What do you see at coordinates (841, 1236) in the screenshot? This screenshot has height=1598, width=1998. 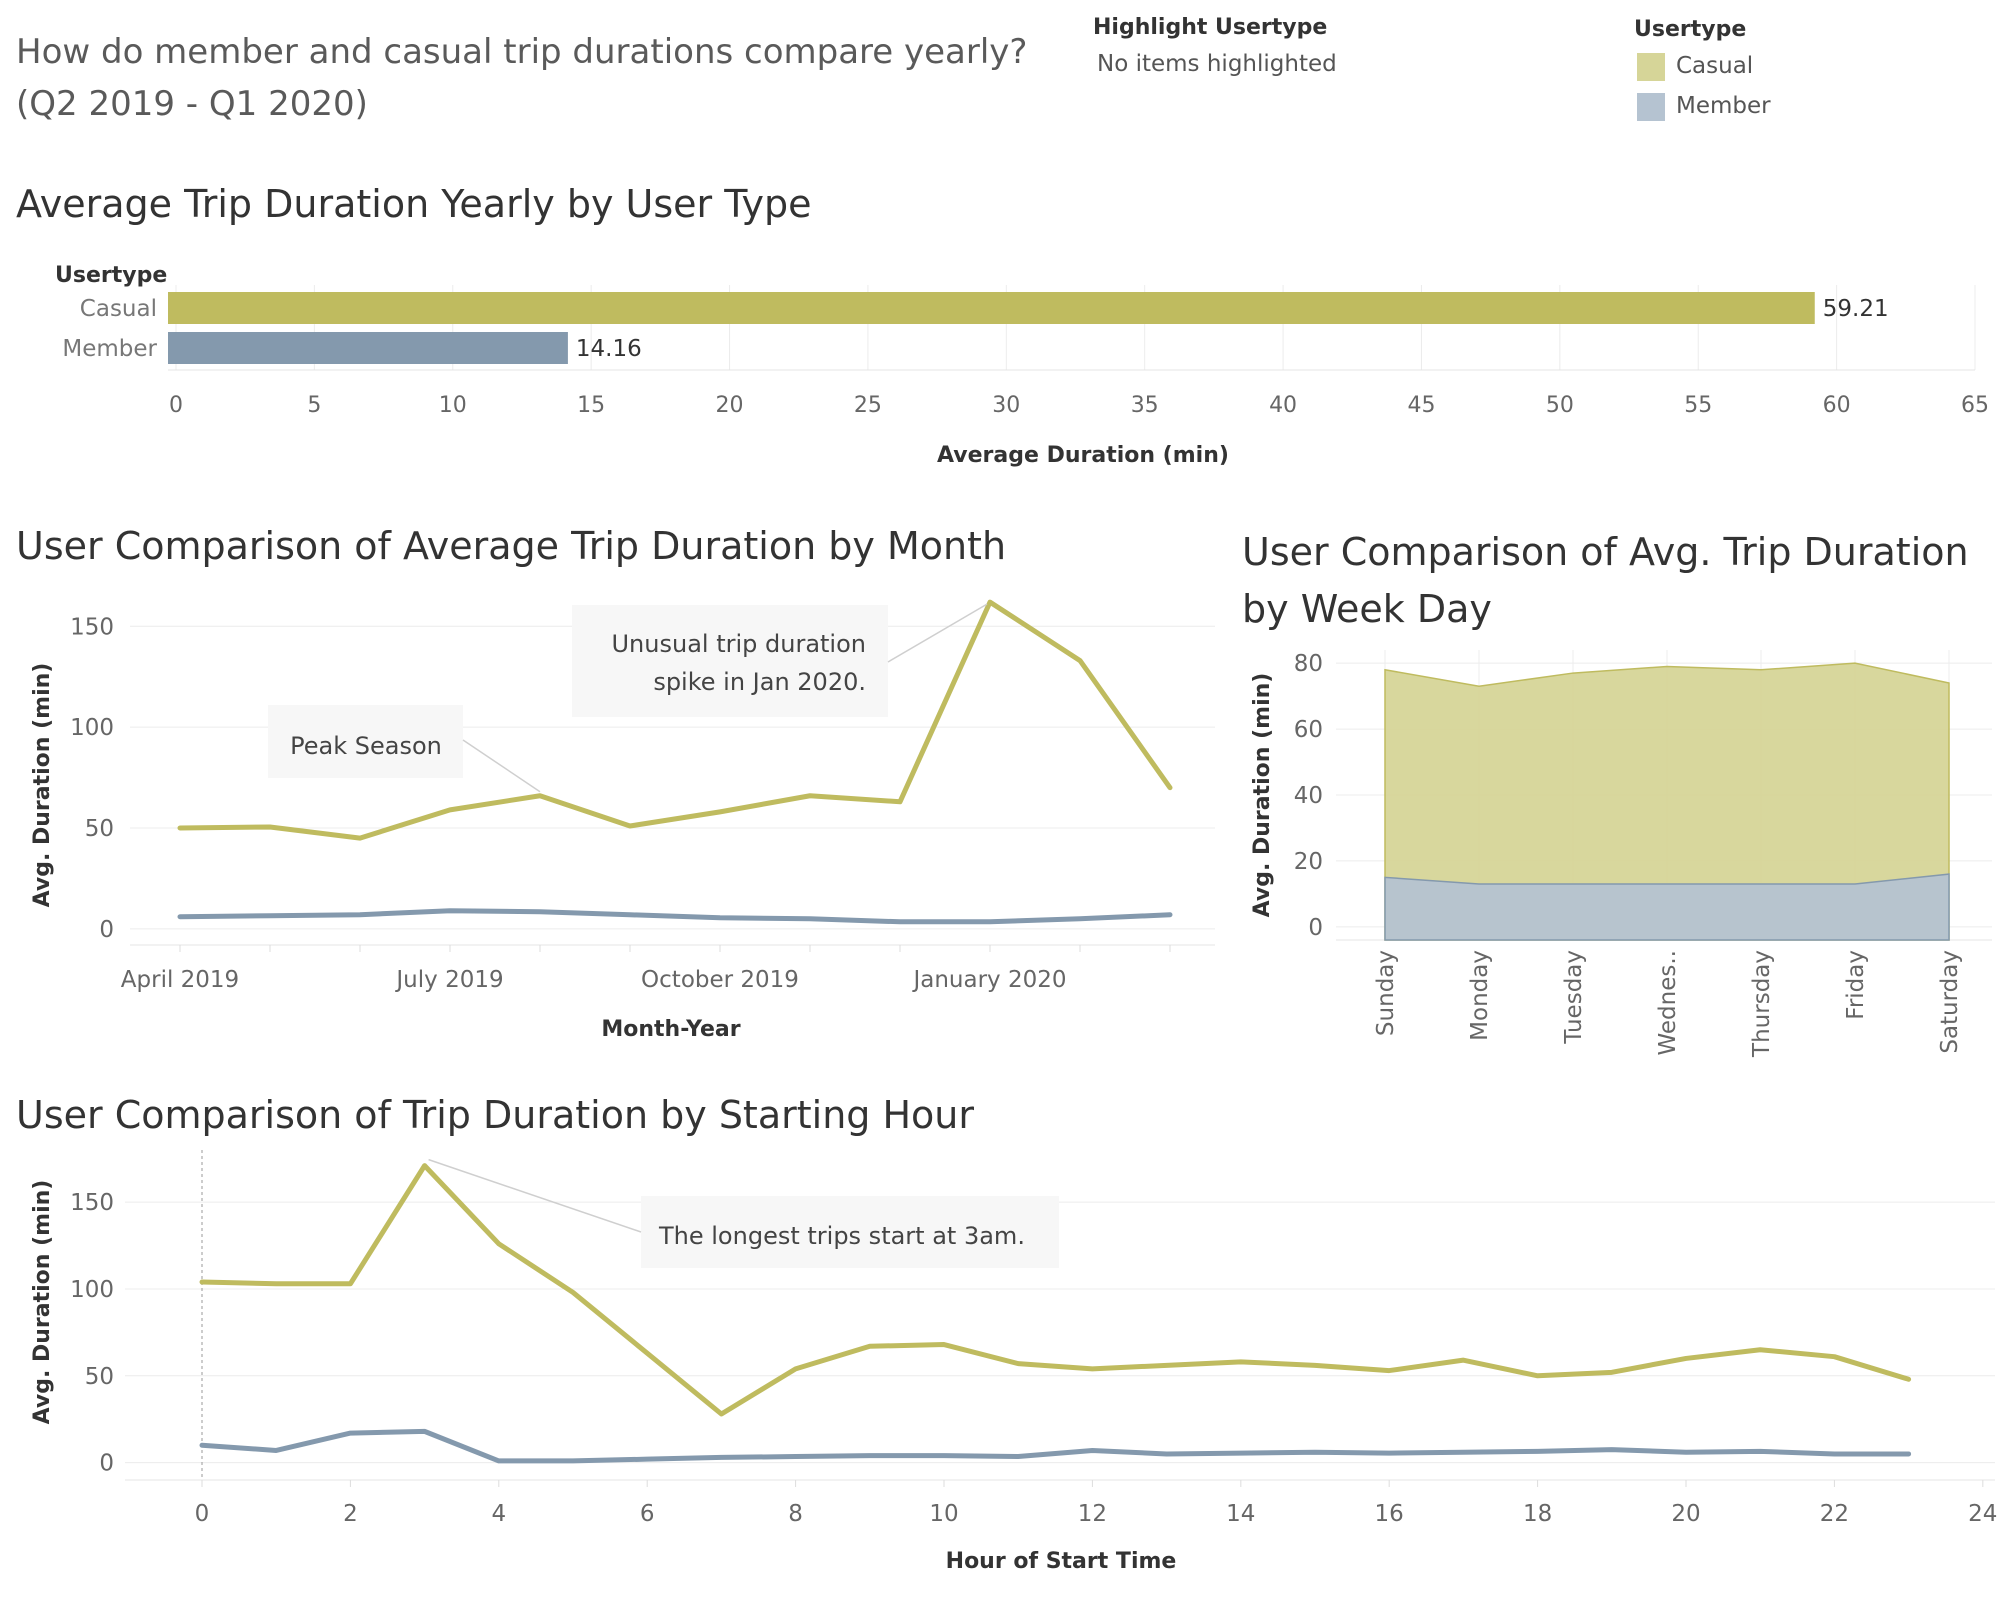 I see `annotation-3am: The longest trips start at 3am.` at bounding box center [841, 1236].